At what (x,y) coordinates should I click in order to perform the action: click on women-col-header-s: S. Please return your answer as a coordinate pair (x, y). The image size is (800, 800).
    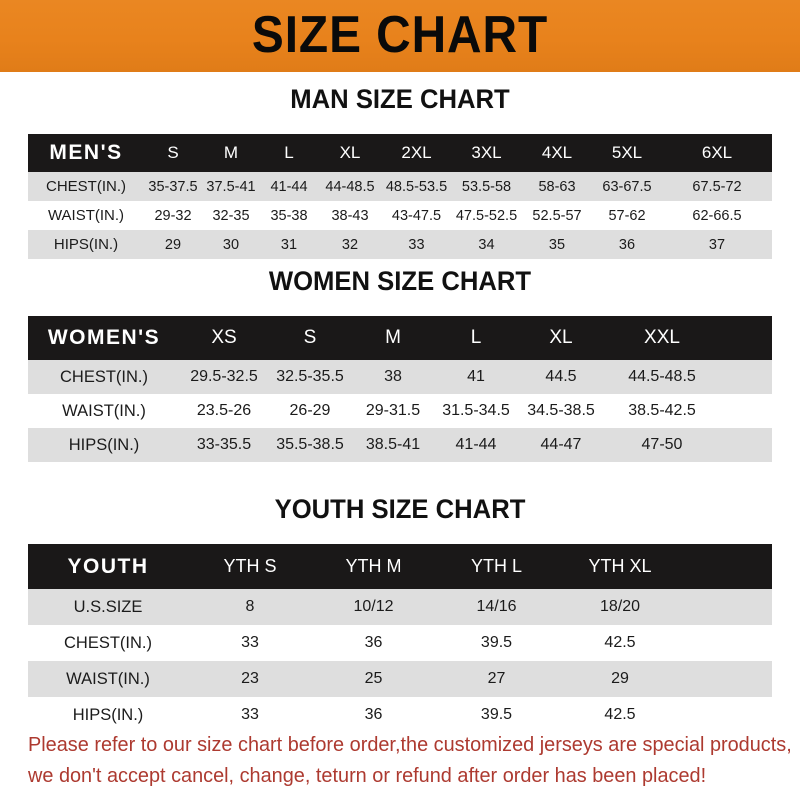
    Looking at the image, I should click on (310, 337).